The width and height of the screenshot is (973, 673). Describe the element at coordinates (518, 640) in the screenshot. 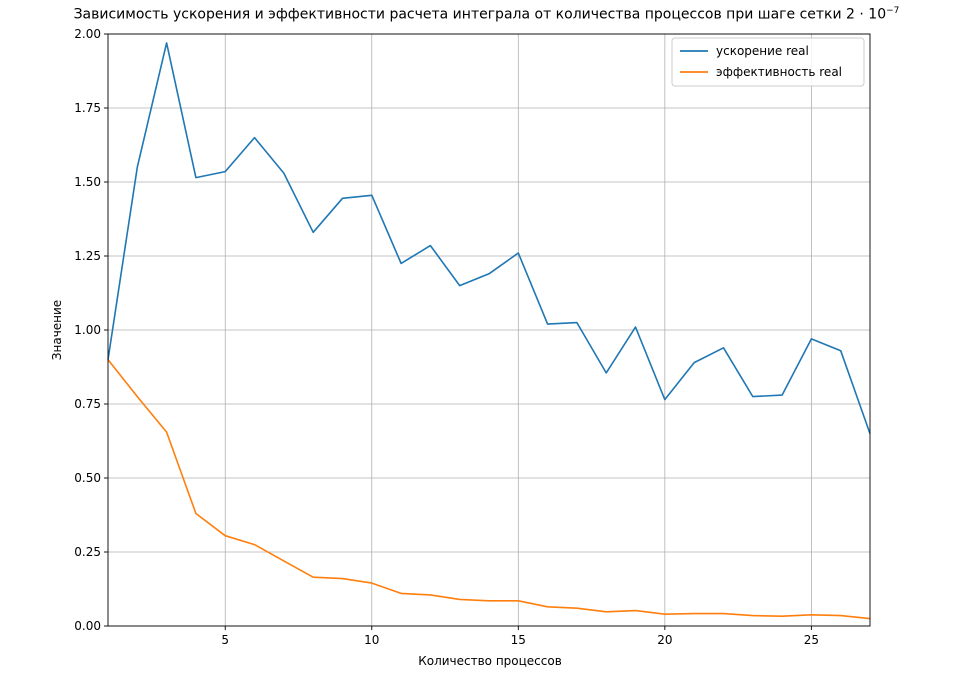

I see `x-tick-label: 15` at that location.